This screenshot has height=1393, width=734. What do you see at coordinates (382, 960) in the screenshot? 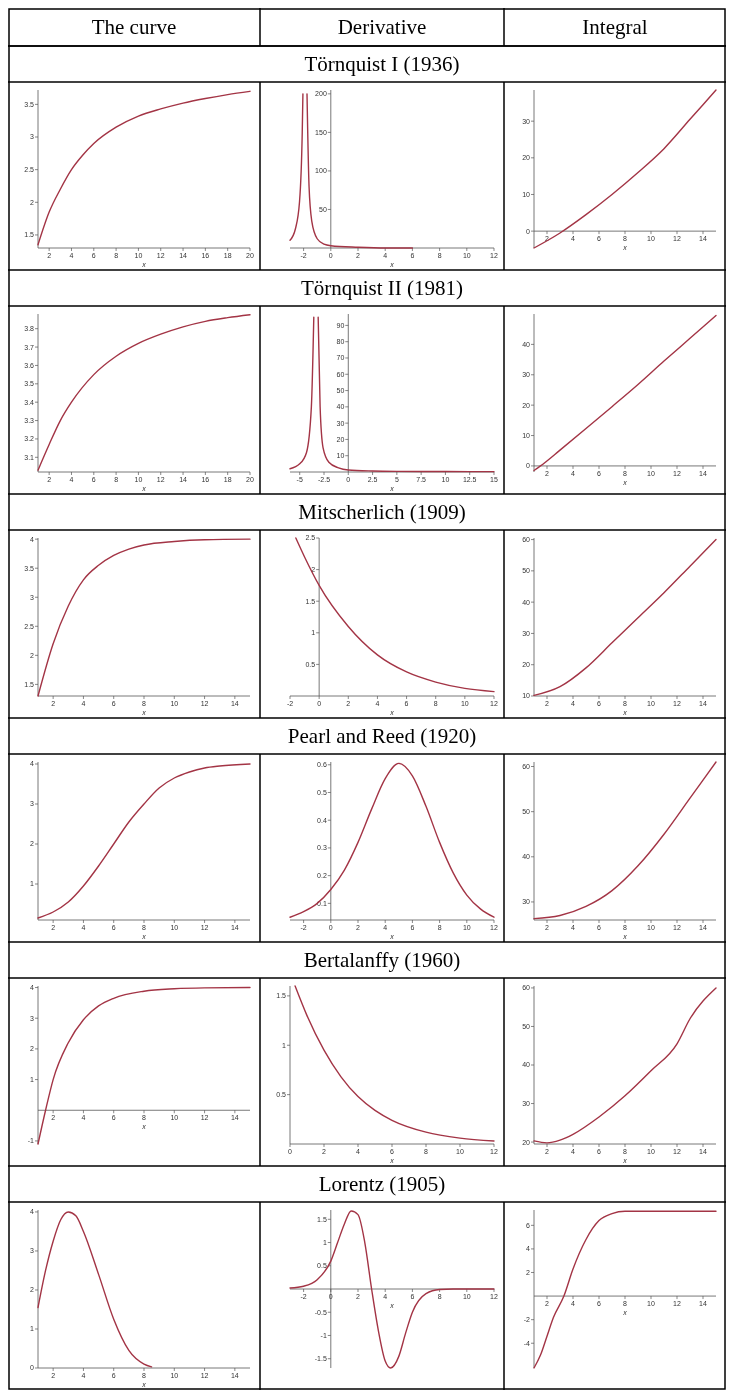
I see `chart-title: Bertalanffy (1960)` at bounding box center [382, 960].